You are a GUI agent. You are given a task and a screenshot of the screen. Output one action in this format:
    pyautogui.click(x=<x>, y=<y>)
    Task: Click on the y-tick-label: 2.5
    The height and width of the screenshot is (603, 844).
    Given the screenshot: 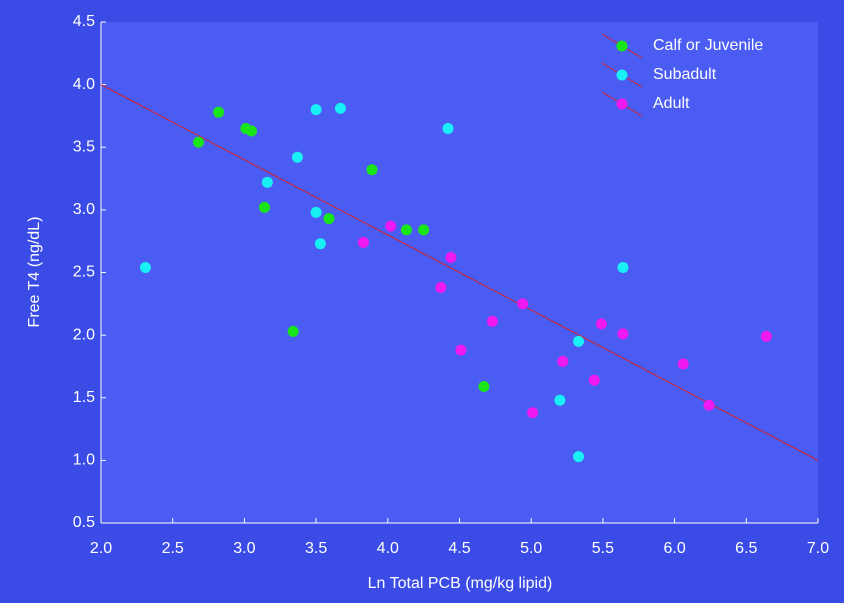 What is the action you would take?
    pyautogui.click(x=84, y=272)
    